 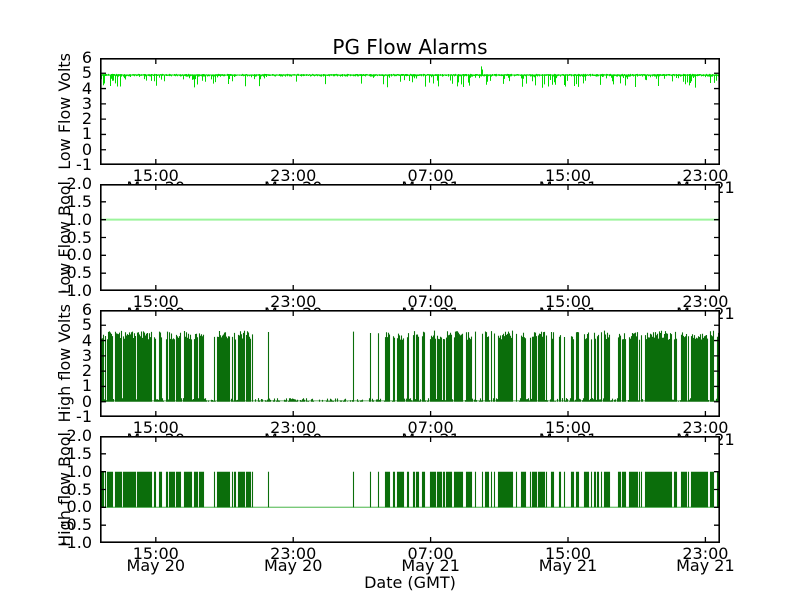 I want to click on plot-area-high-flow-bool, so click(x=410, y=489).